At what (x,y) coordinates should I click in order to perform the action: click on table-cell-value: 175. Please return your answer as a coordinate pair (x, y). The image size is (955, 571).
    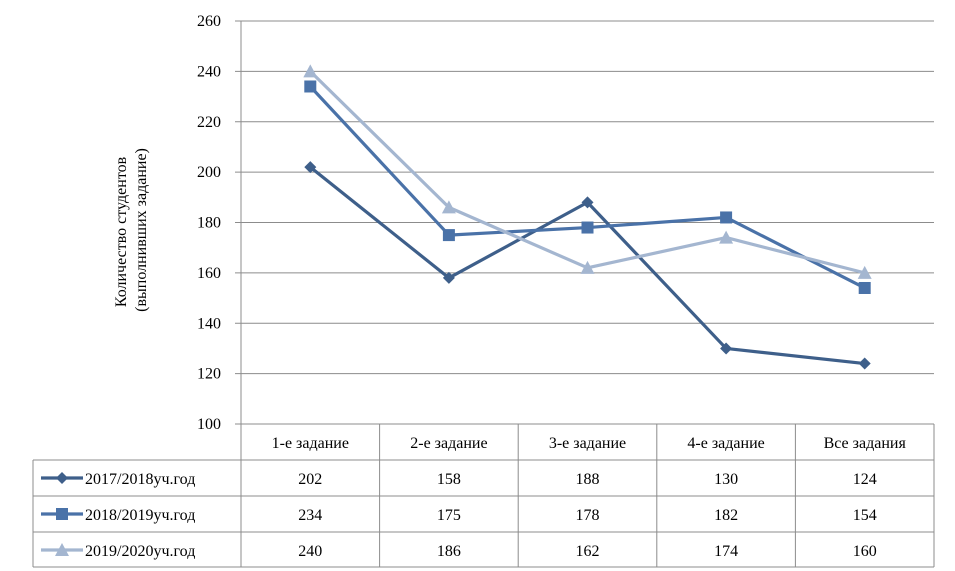
    Looking at the image, I should click on (449, 515).